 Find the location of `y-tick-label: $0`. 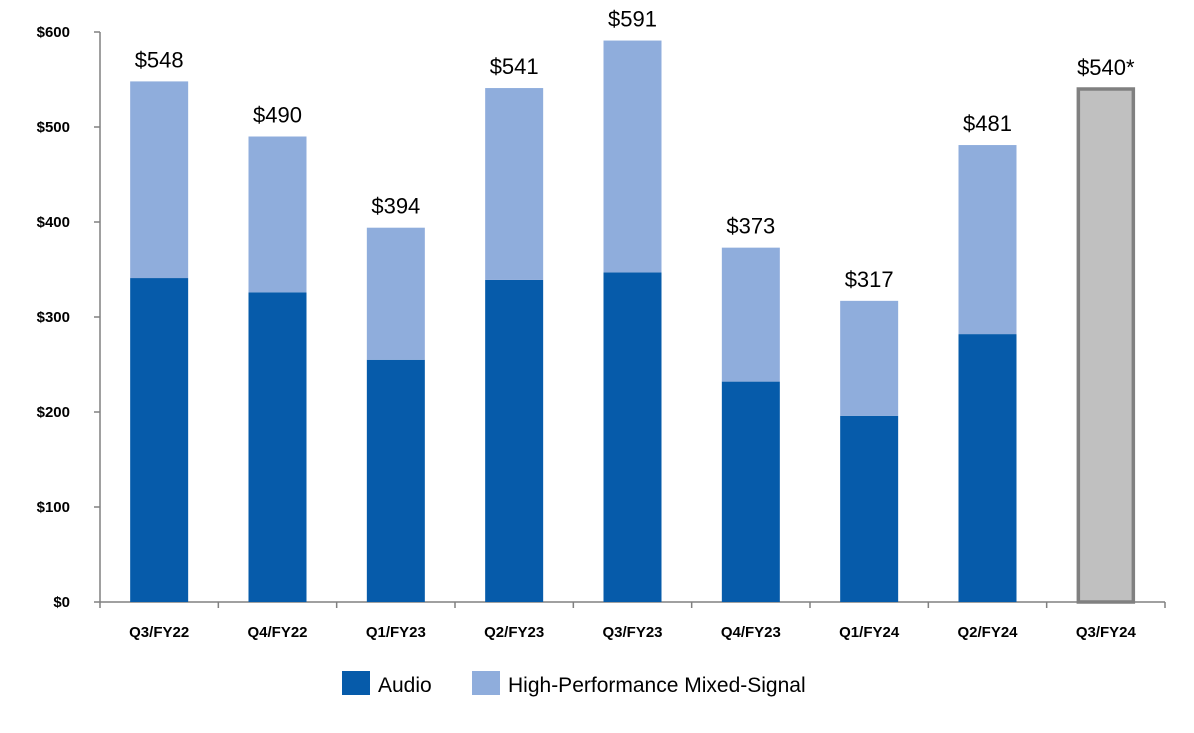

y-tick-label: $0 is located at coordinates (61, 602).